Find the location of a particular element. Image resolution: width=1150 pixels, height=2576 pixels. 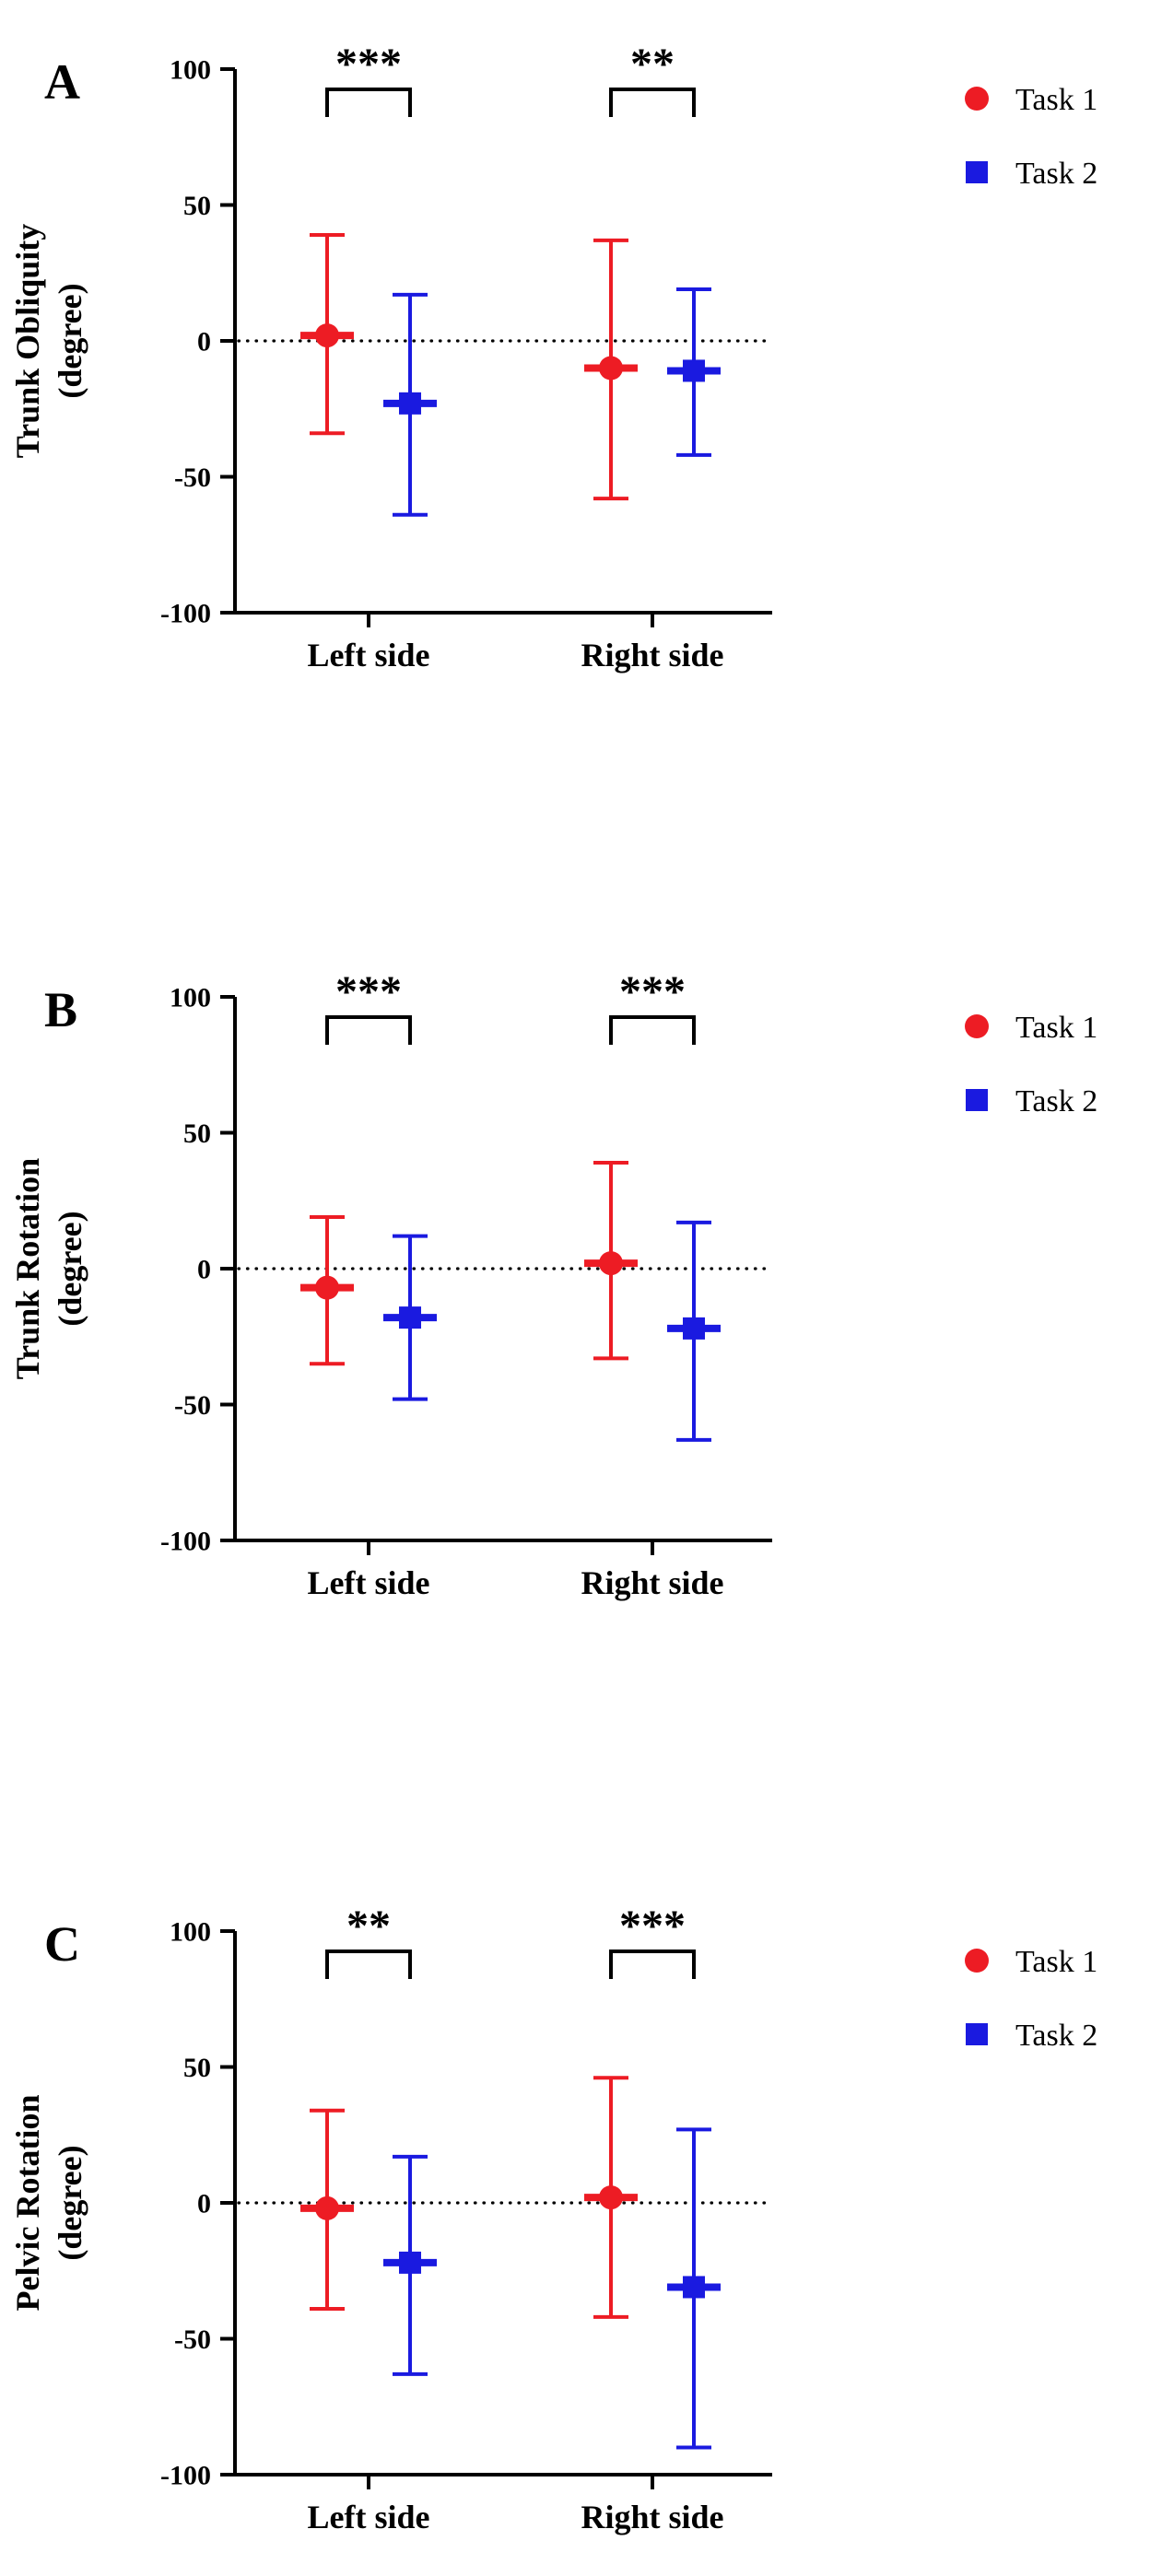

panel-letter: B is located at coordinates (61, 1009).